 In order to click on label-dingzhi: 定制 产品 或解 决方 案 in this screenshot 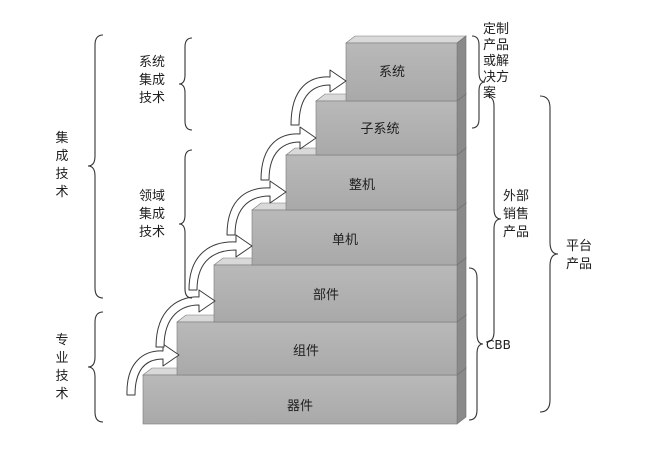, I will do `click(496, 61)`.